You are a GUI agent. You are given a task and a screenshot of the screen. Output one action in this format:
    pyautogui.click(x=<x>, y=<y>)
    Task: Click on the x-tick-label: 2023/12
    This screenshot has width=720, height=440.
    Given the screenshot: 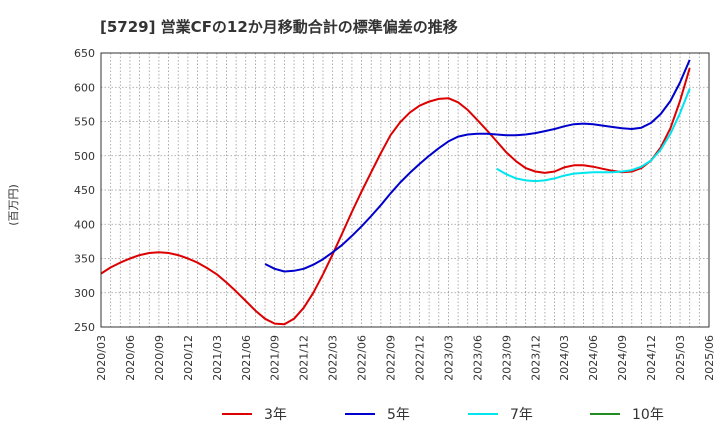 What is the action you would take?
    pyautogui.click(x=535, y=358)
    